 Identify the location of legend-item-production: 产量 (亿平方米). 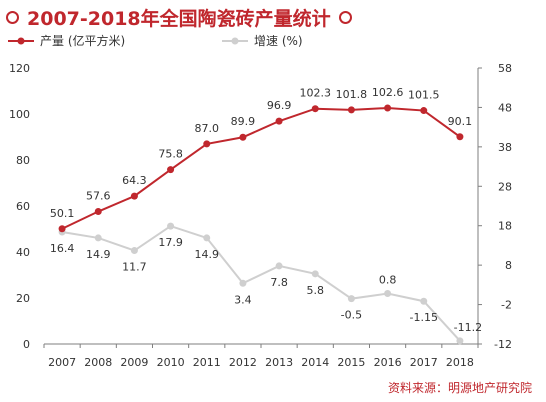
(66, 40).